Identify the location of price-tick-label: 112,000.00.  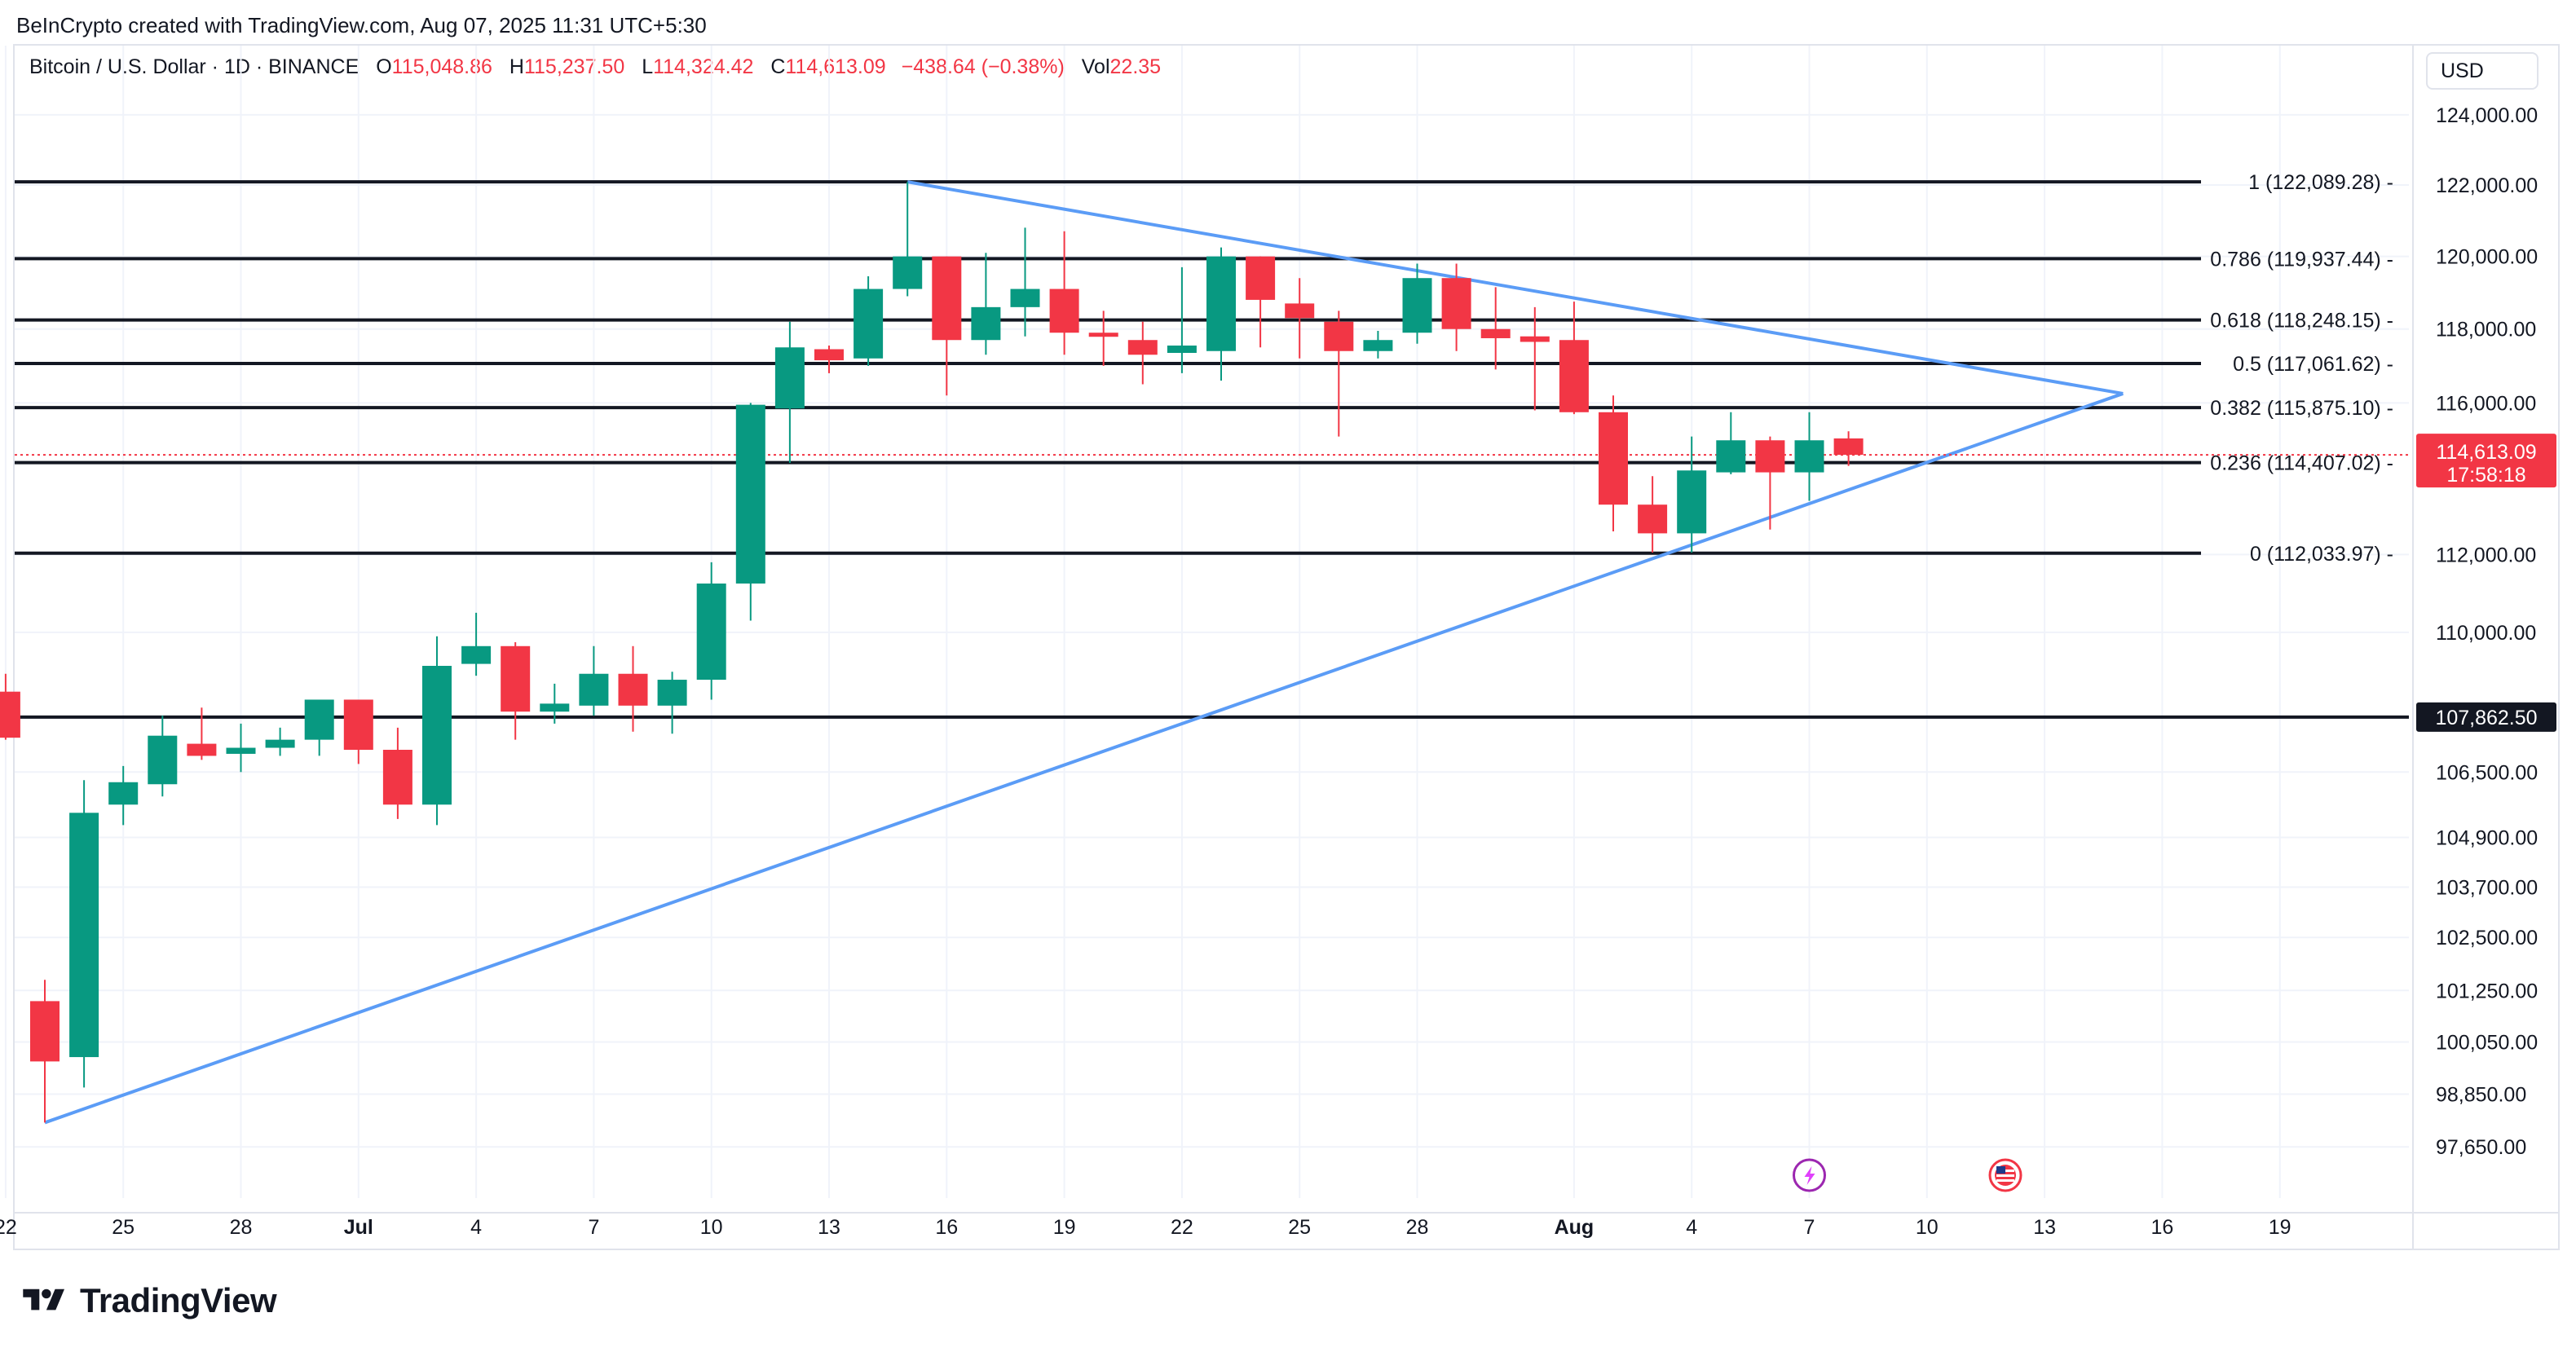
(2486, 555).